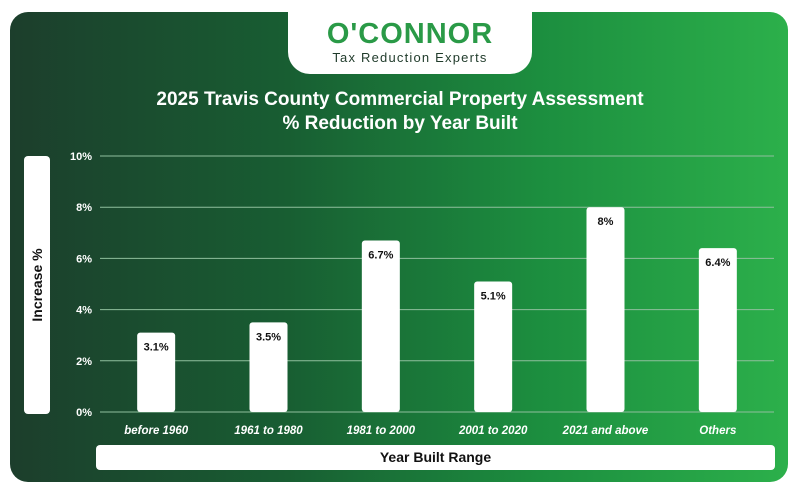  Describe the element at coordinates (717, 263) in the screenshot. I see `data-label: 6.4%` at that location.